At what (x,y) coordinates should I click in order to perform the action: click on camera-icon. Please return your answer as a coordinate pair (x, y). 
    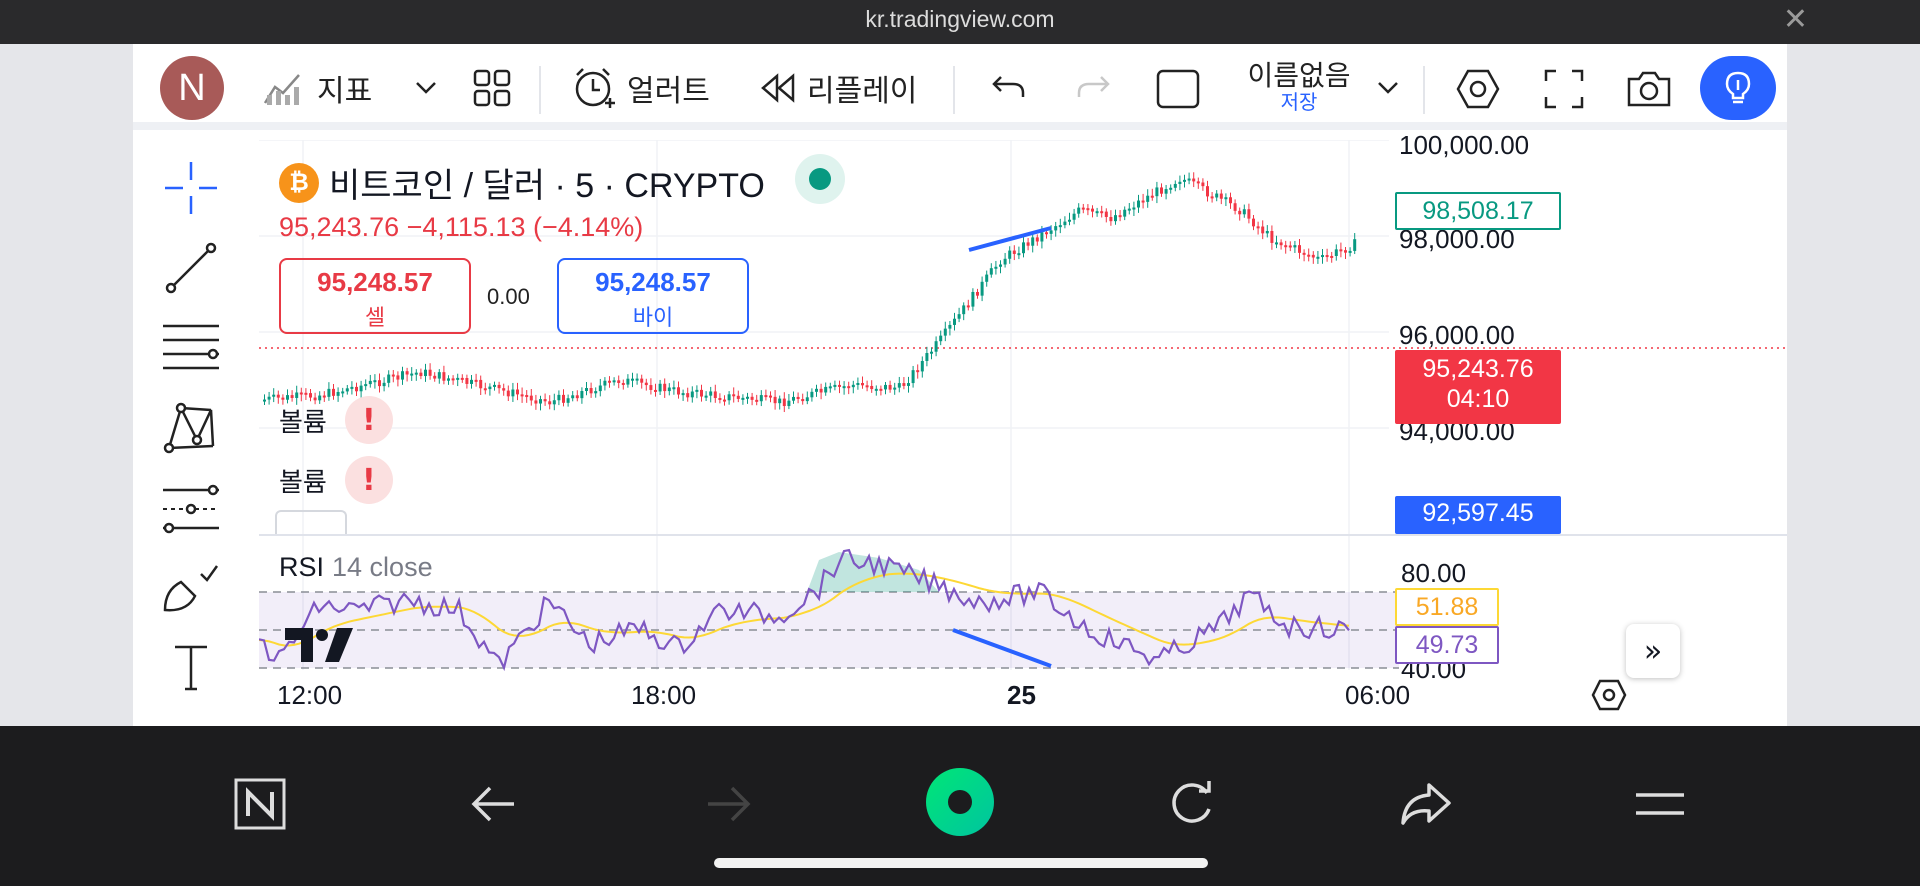
    Looking at the image, I should click on (1649, 89).